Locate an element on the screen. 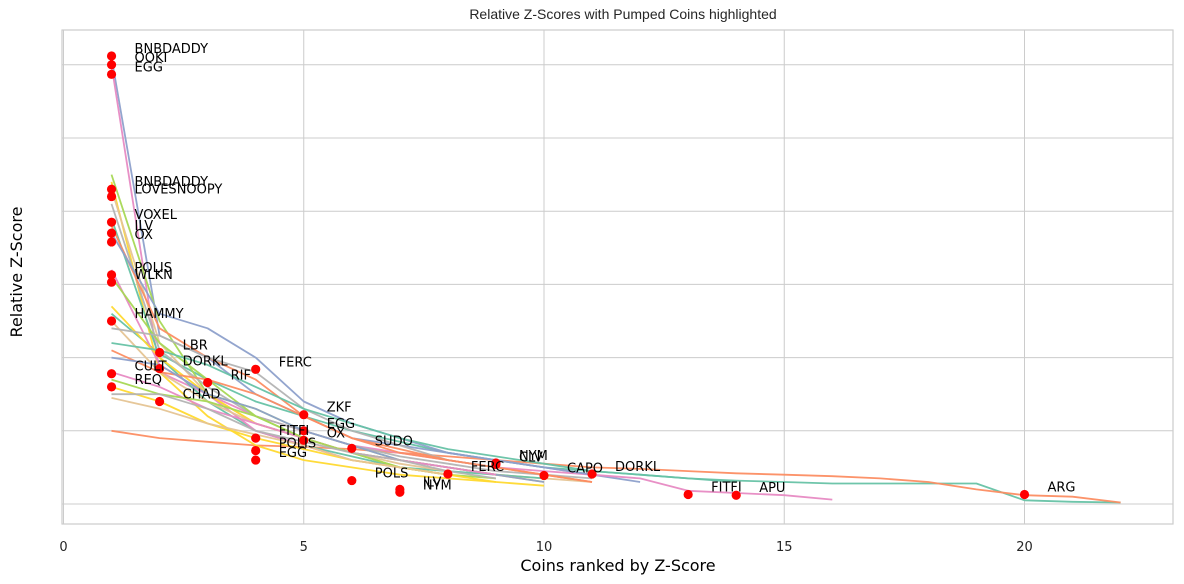  x-tick-label: 10 is located at coordinates (544, 547).